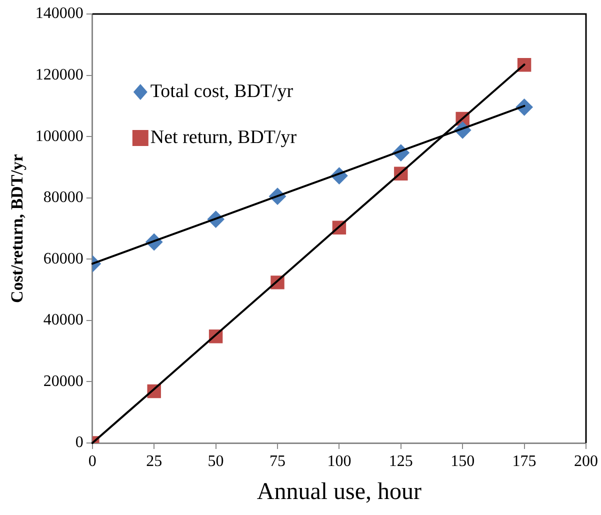  What do you see at coordinates (17, 228) in the screenshot?
I see `y-axis-title: Cost/return, BDT/yr` at bounding box center [17, 228].